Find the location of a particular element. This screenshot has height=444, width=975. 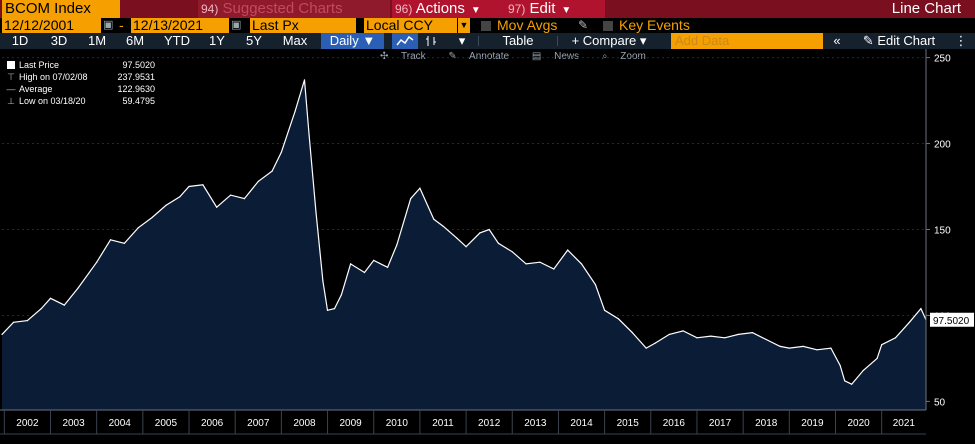

currency-select: Local CCY is located at coordinates (410, 25).